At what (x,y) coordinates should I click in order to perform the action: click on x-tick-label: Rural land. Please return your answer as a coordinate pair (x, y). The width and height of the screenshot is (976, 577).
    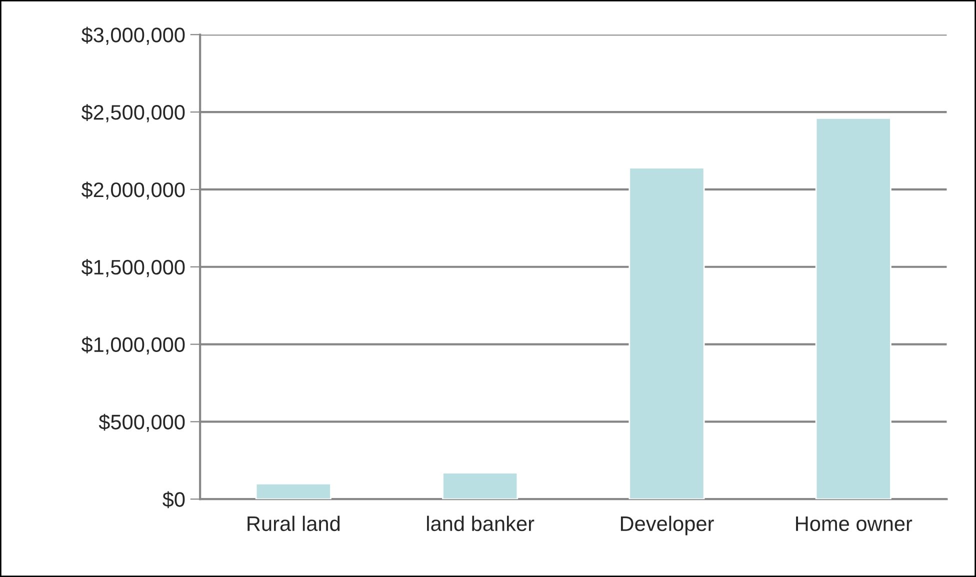
    Looking at the image, I should click on (294, 524).